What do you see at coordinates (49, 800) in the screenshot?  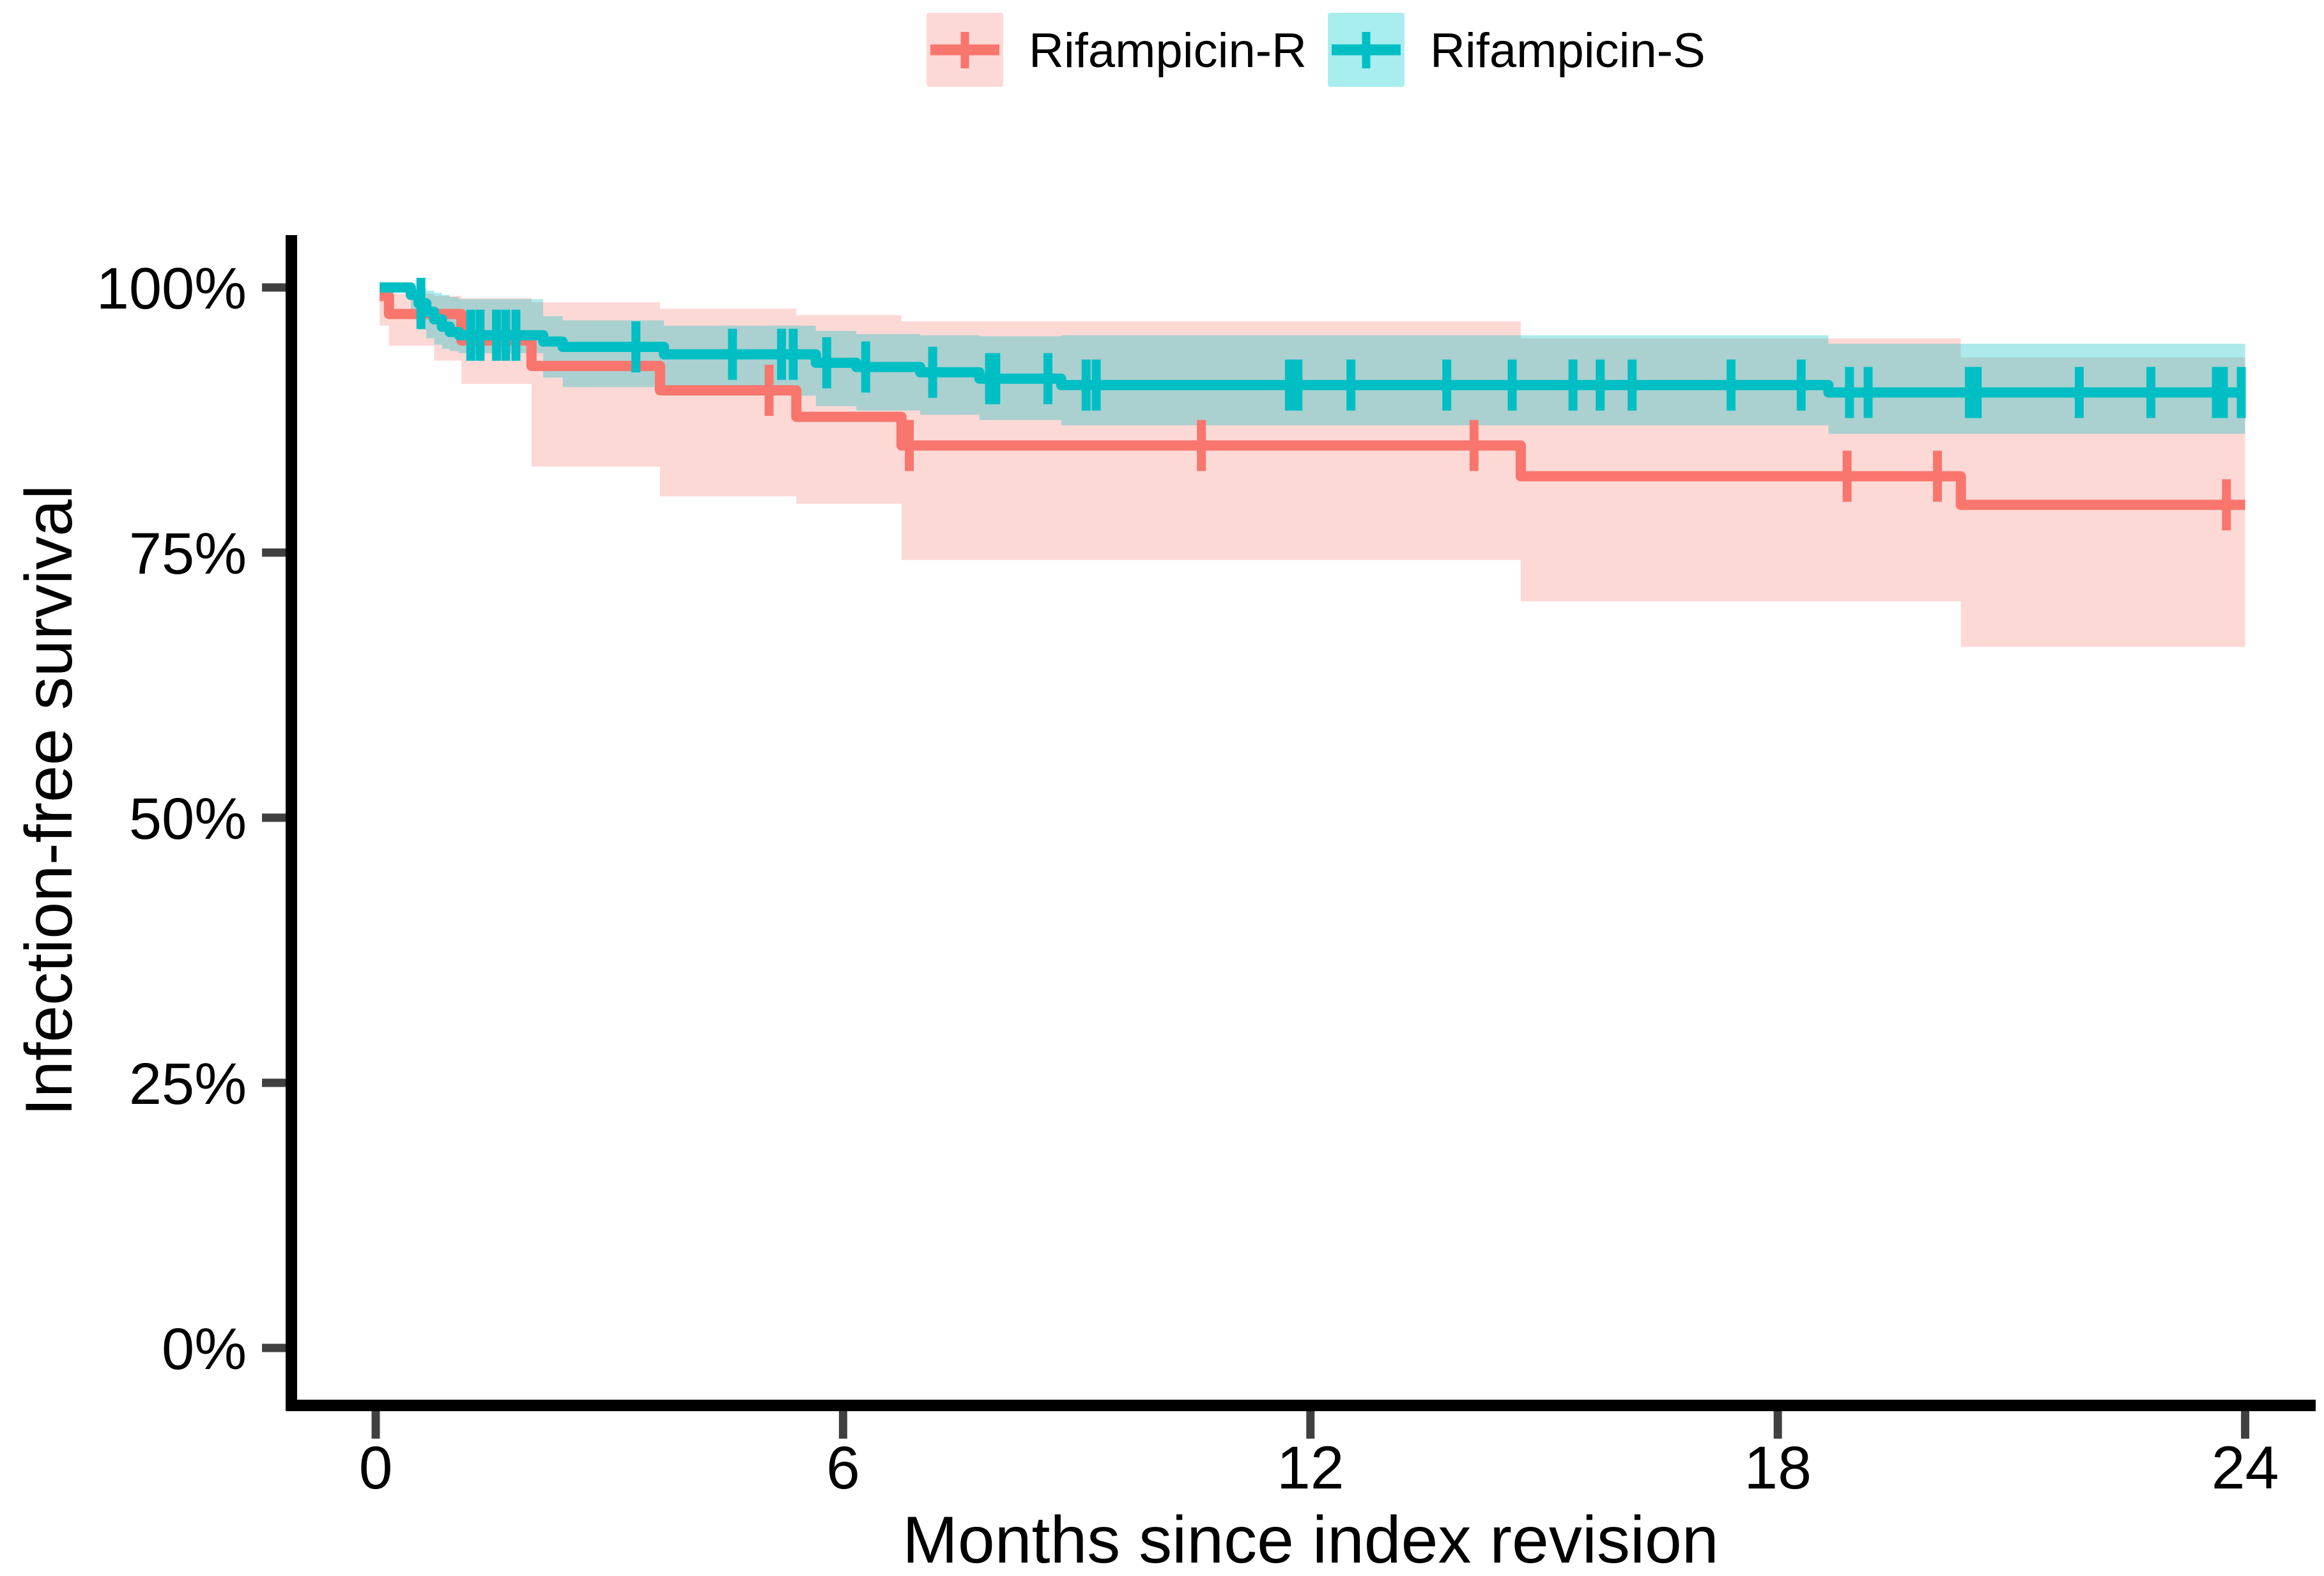 I see `y-axis-title: Infection-free survival` at bounding box center [49, 800].